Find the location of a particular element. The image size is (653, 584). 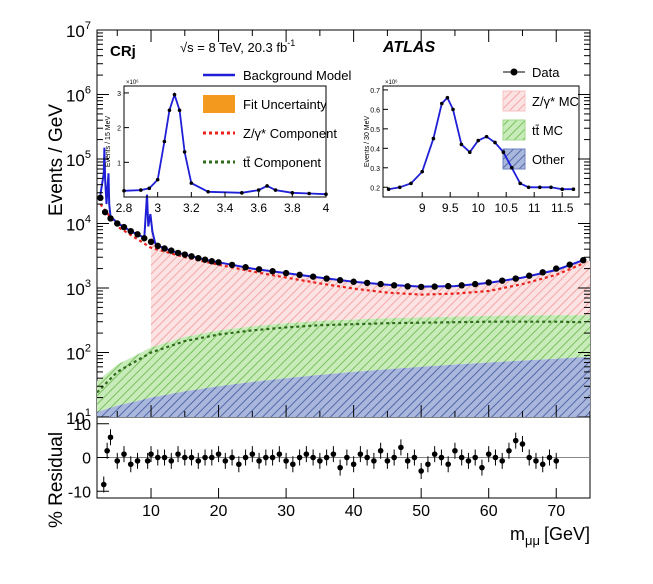

inset-jpsi: 2.8 3 3.2 3.4 3.6 3.8 4 1 2 3 Events / 15 MeV ×10⁶ is located at coordinates (217, 147).